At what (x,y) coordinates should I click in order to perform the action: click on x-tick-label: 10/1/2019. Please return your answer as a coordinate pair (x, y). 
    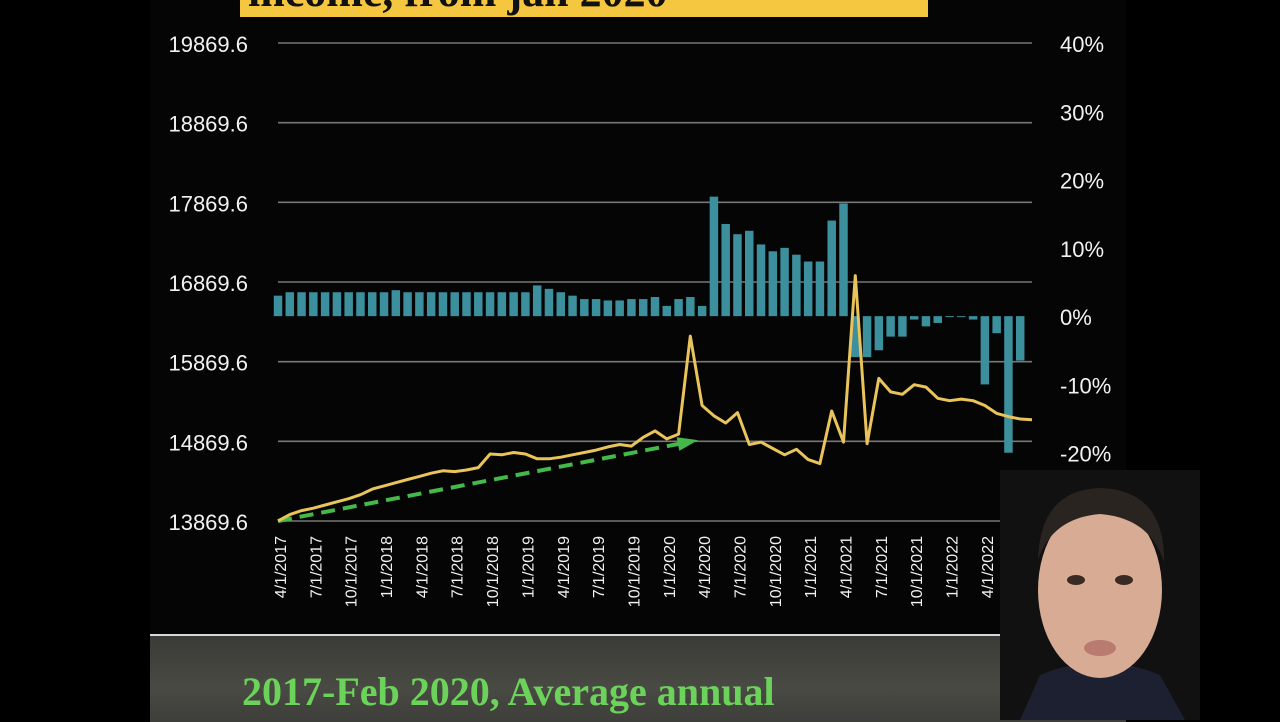
    Looking at the image, I should click on (634, 571).